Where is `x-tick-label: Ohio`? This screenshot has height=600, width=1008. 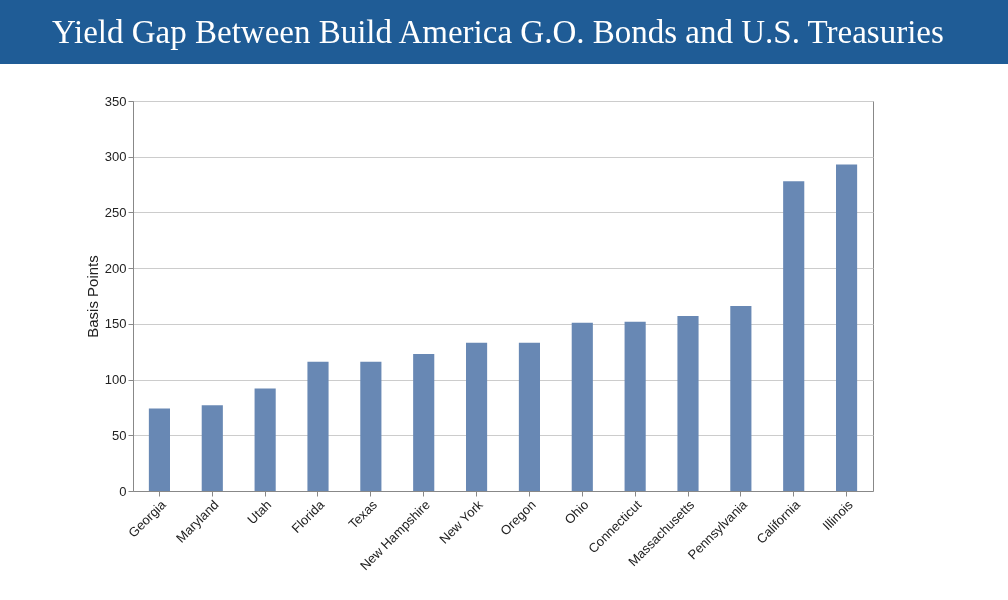 x-tick-label: Ohio is located at coordinates (576, 512).